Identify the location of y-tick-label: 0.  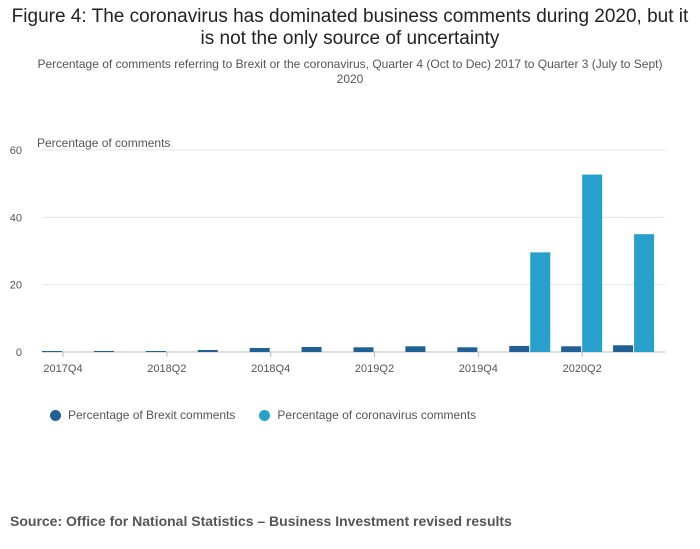
(19, 353).